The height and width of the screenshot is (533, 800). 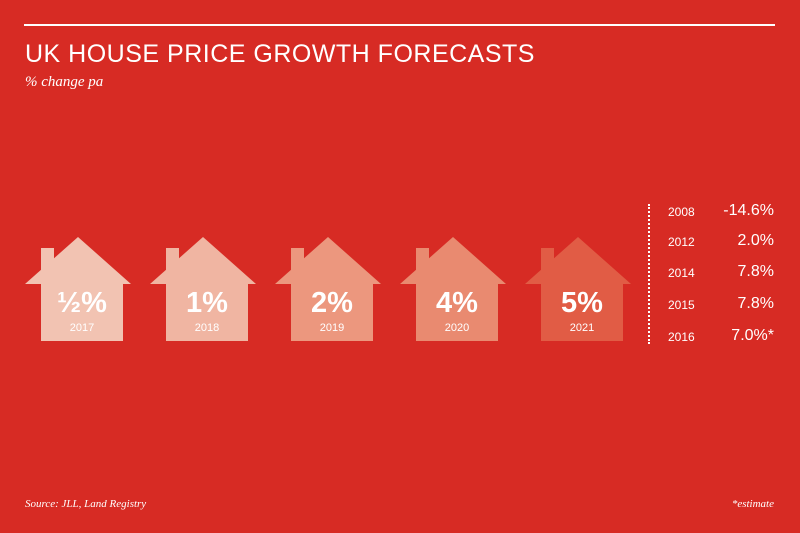 I want to click on history-row: 2008 -14.6%, so click(x=723, y=212).